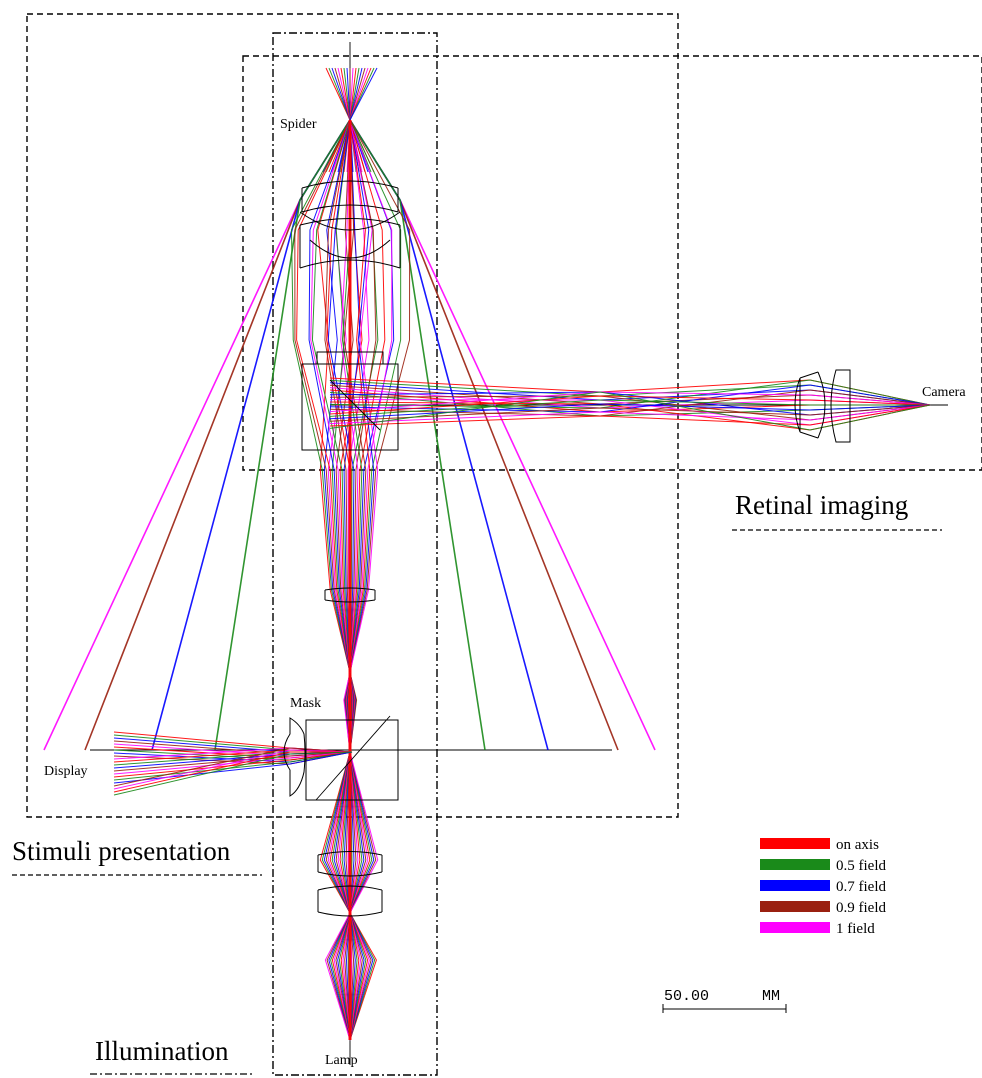  Describe the element at coordinates (341, 1060) in the screenshot. I see `lamp-label: Lamp` at that location.